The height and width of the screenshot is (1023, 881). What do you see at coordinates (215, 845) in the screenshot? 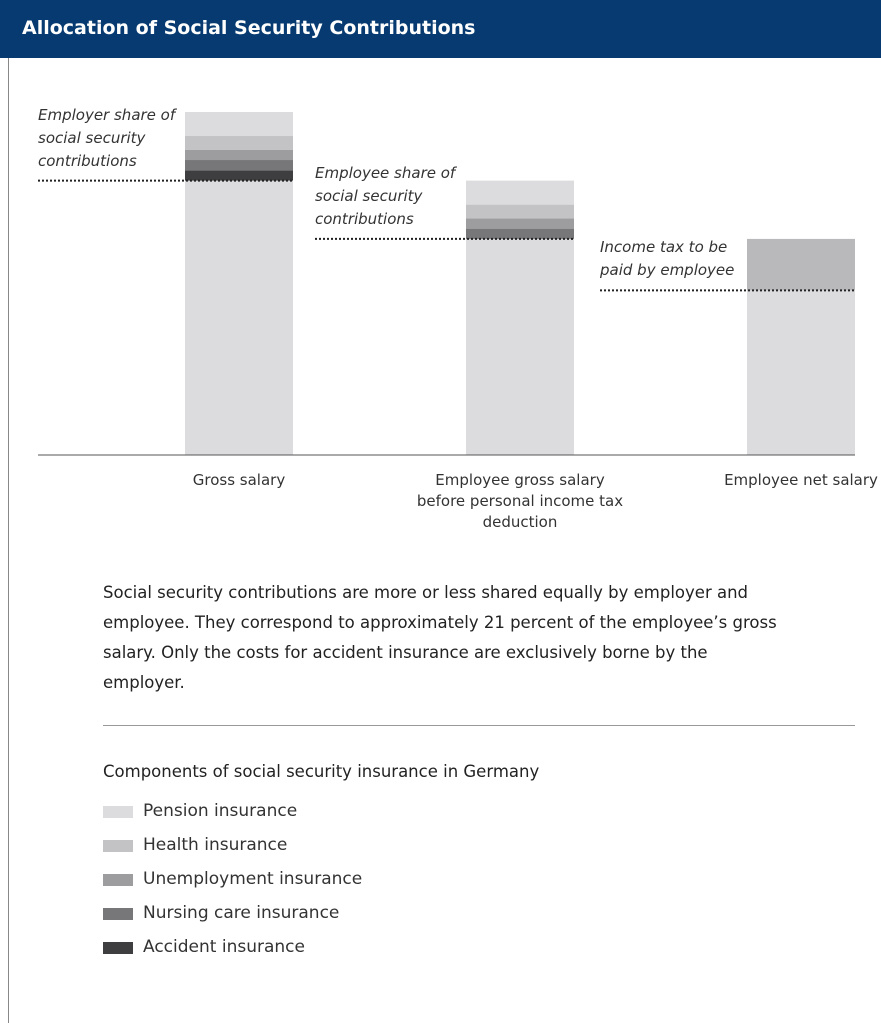
I see `legend-label: Health insurance` at bounding box center [215, 845].